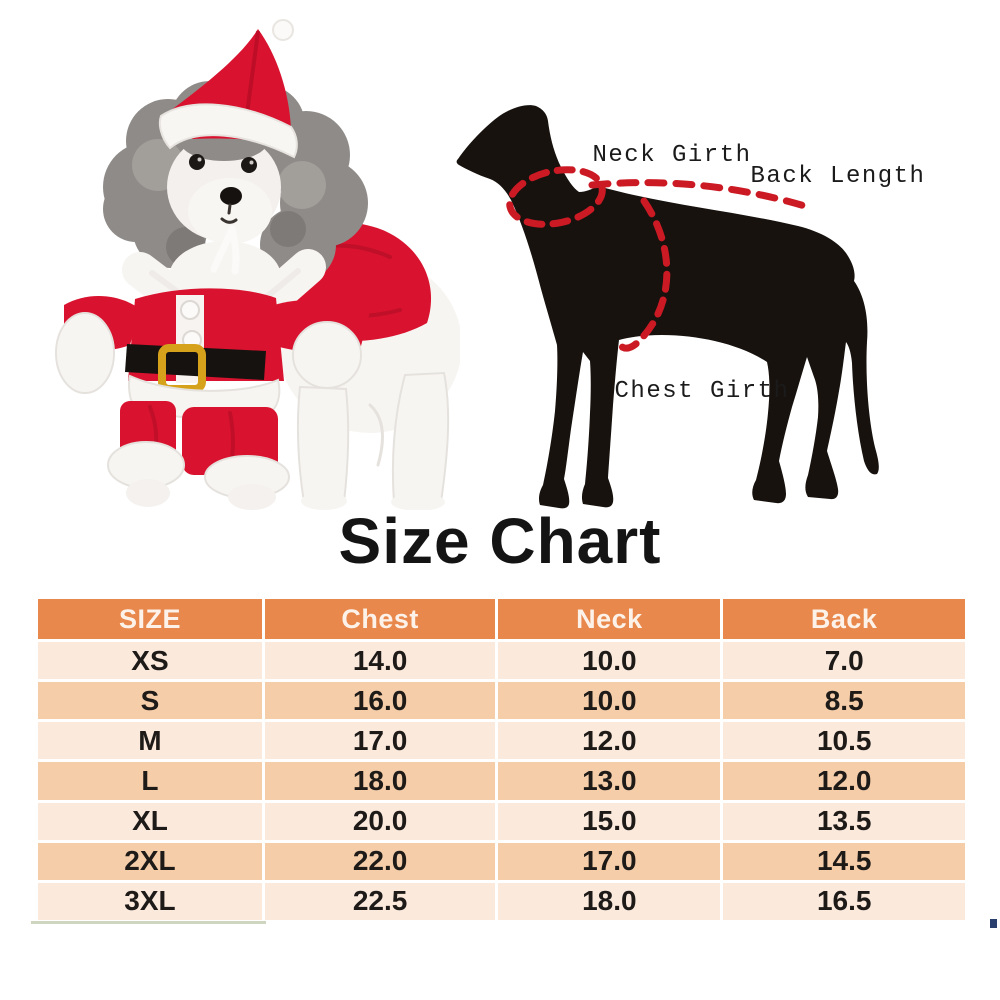 This screenshot has width=1000, height=1000. I want to click on scan-artifact-dot, so click(993, 923).